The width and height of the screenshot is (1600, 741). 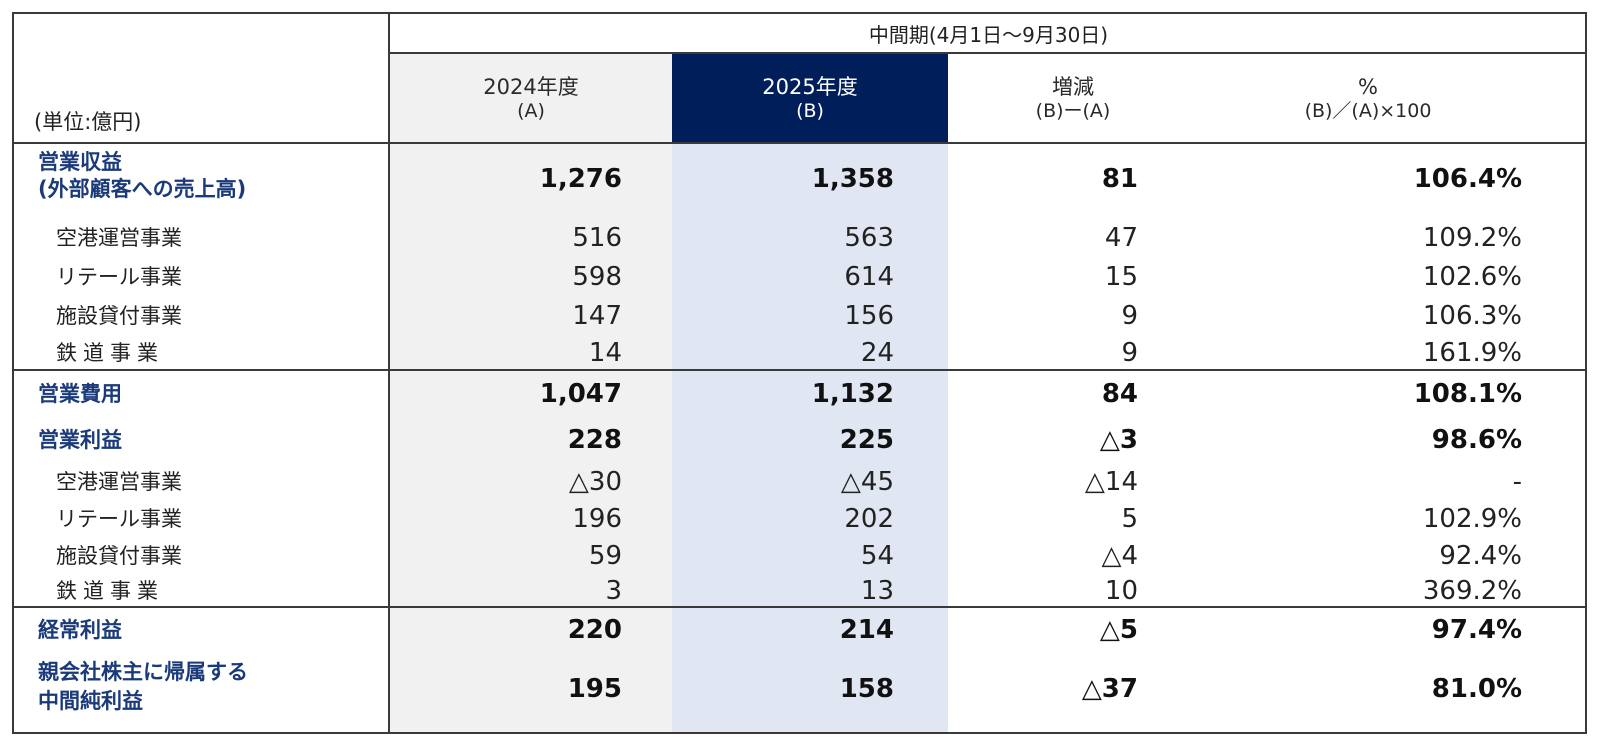 I want to click on table-row-airport-income: 空港運営事業 △30 △45 △14 -, so click(x=799, y=483).